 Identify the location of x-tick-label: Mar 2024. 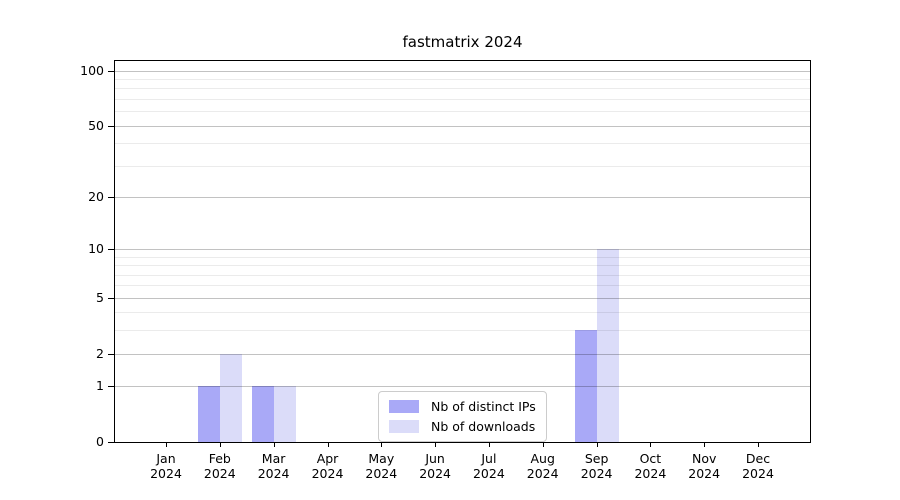
(273, 466).